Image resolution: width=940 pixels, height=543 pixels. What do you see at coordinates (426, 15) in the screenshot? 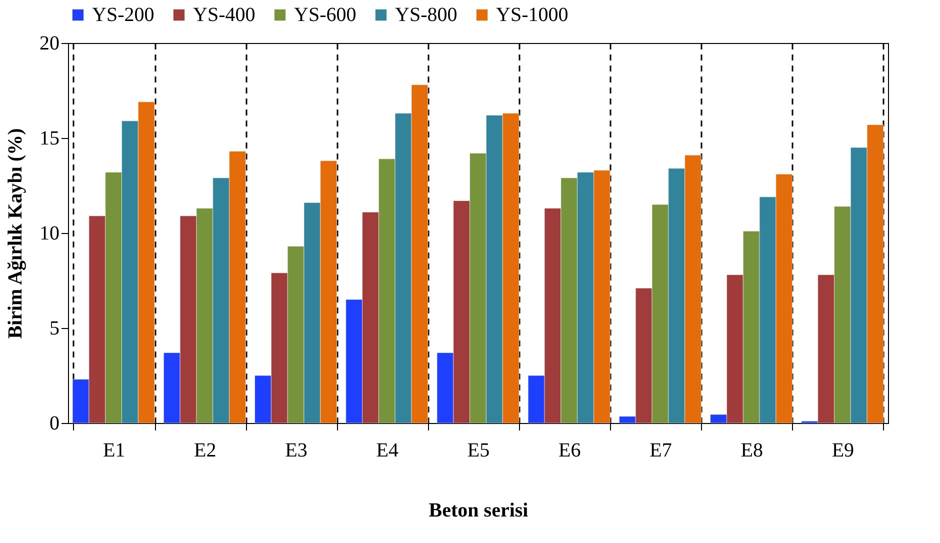
I see `legend-label: YS-800` at bounding box center [426, 15].